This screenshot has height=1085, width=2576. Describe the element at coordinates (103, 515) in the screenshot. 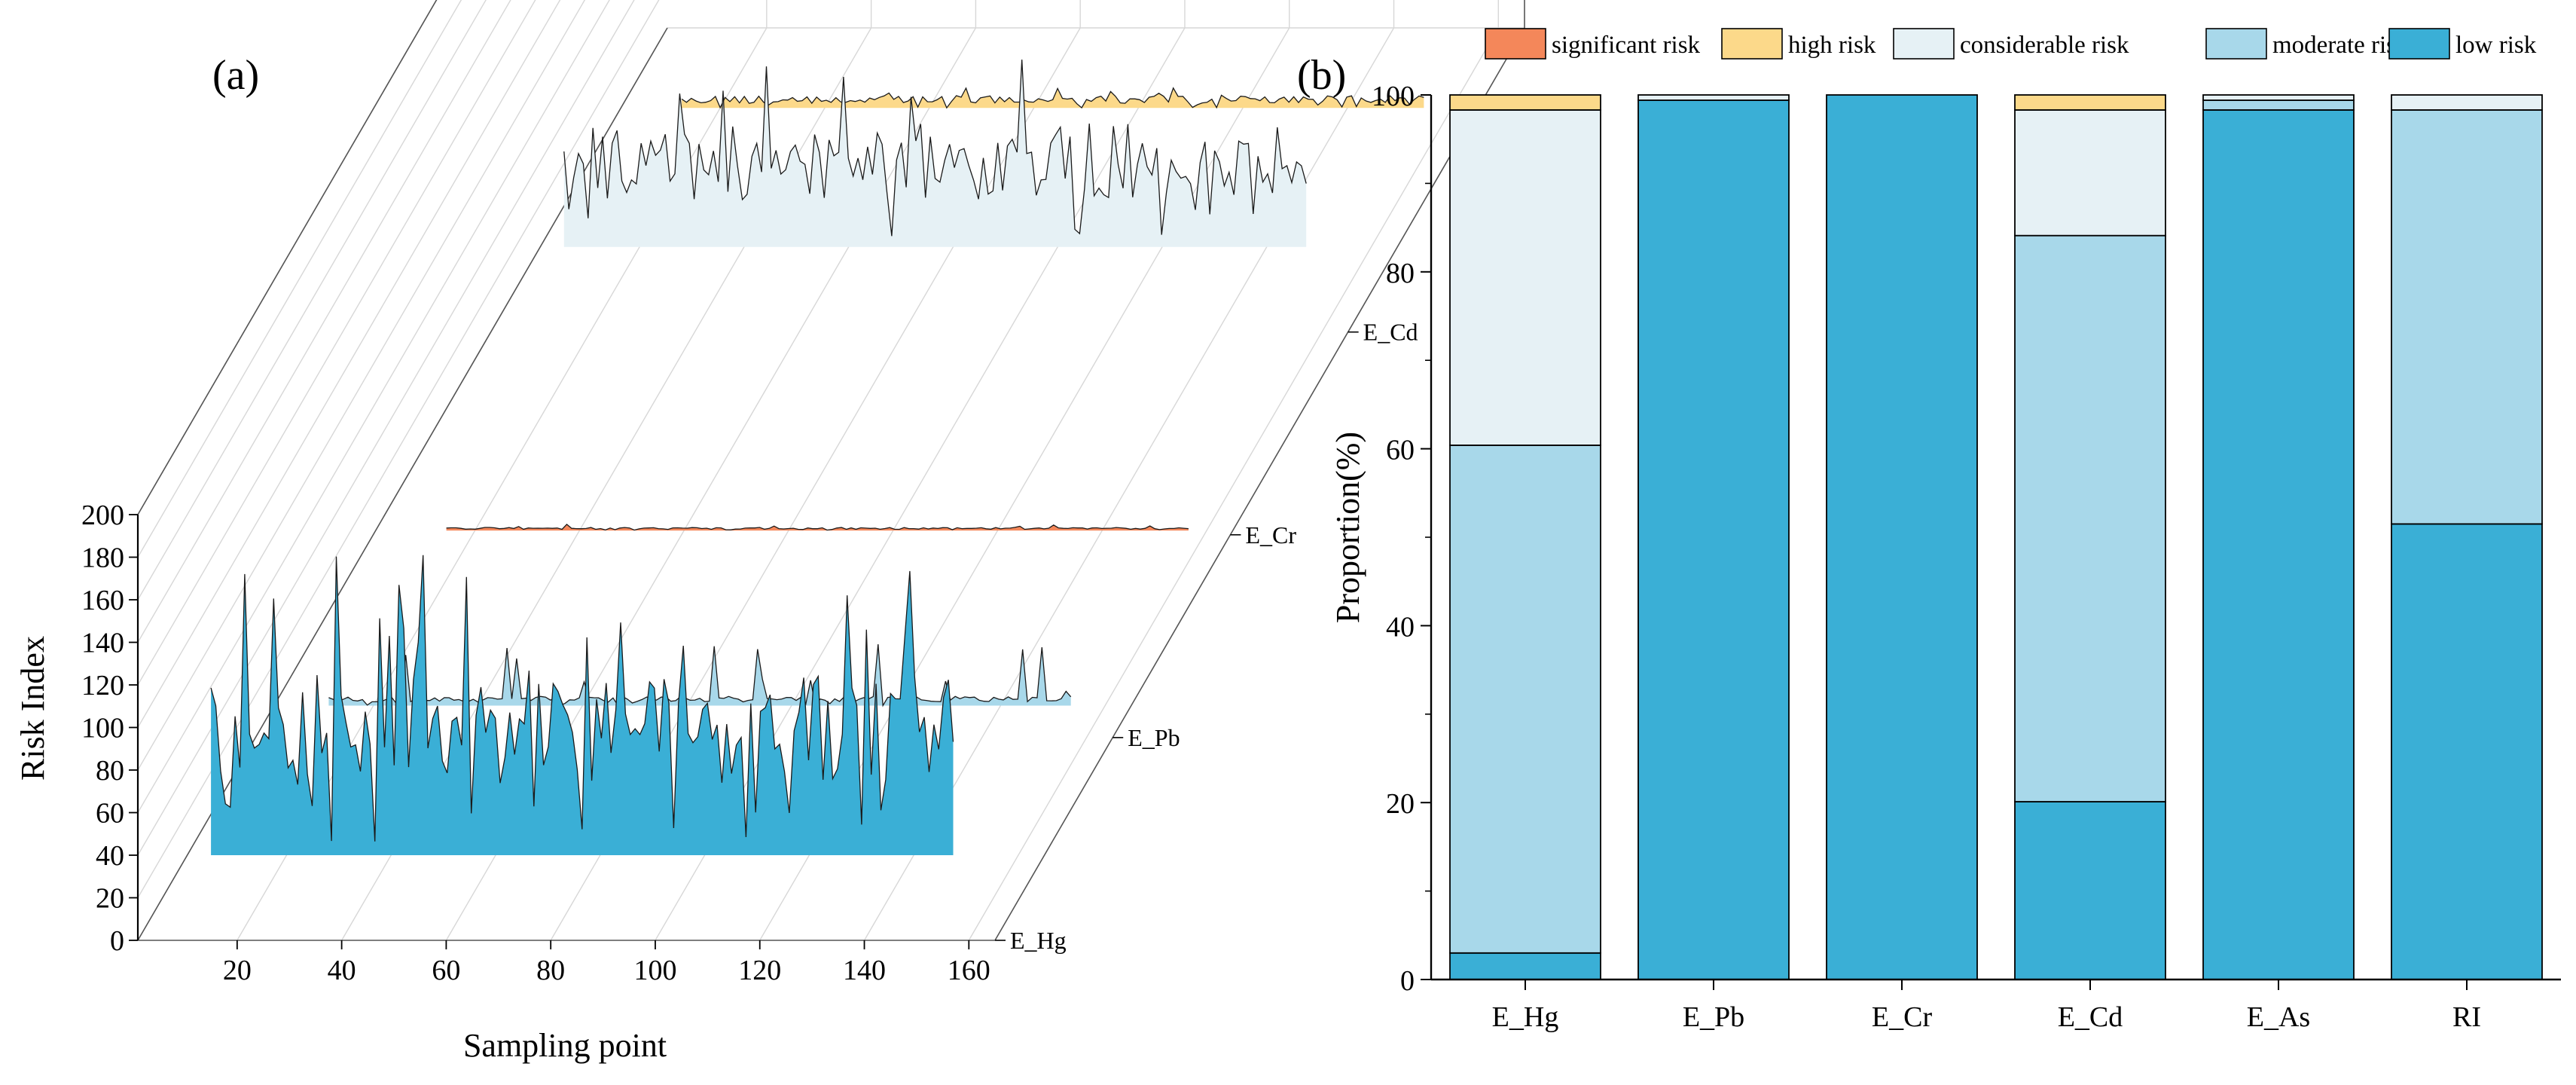

I see `y-tick-label: 200` at that location.